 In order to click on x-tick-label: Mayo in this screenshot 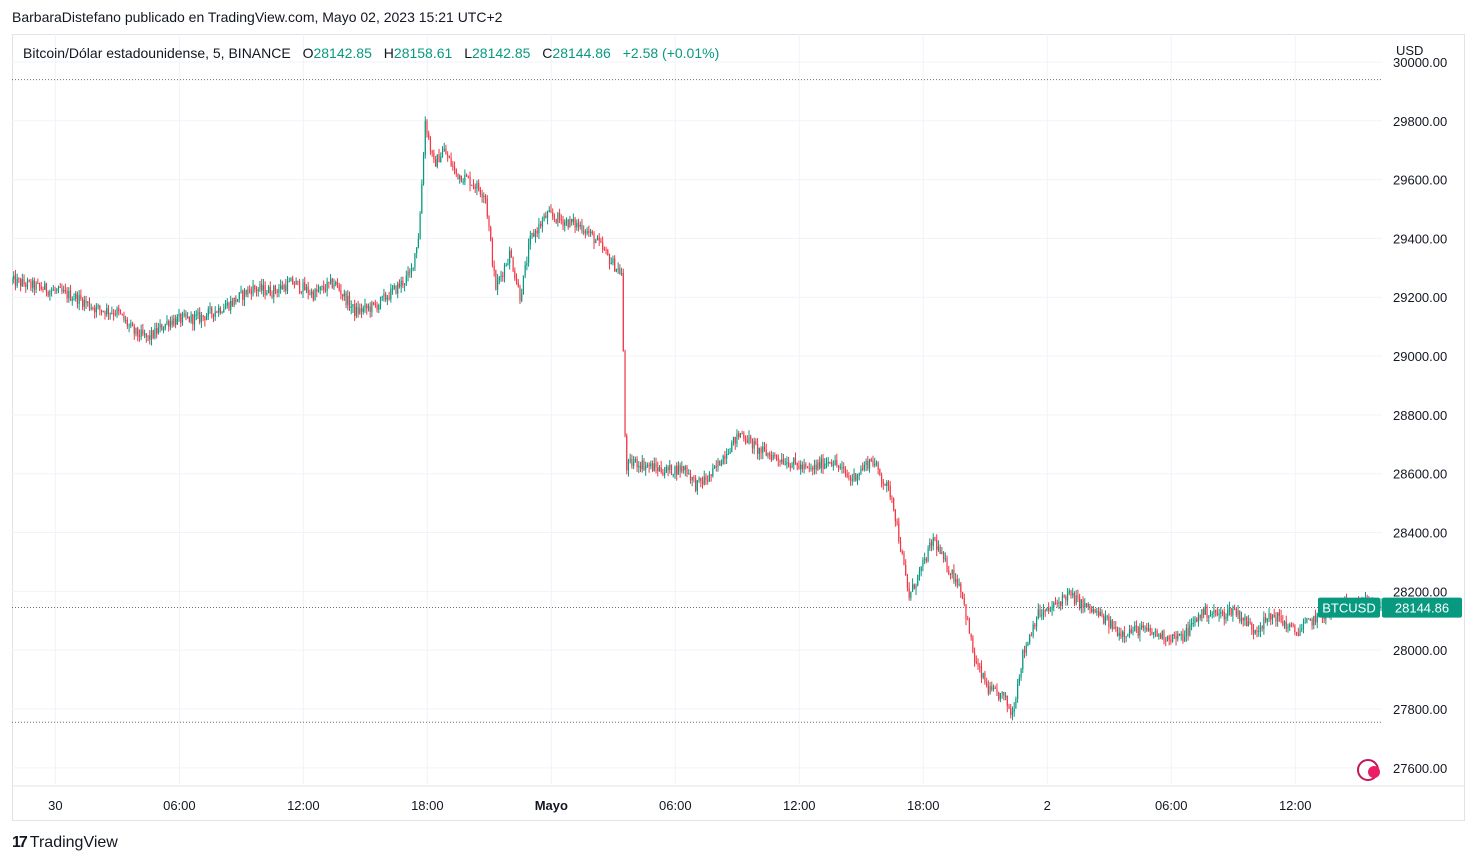, I will do `click(551, 805)`.